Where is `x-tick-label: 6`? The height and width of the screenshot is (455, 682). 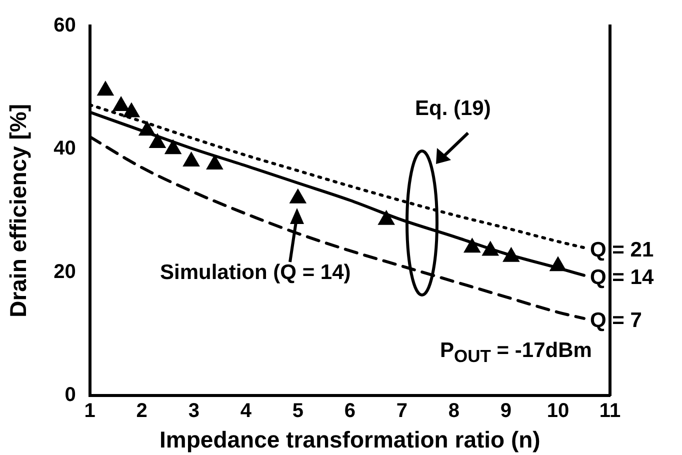
x-tick-label: 6 is located at coordinates (350, 411).